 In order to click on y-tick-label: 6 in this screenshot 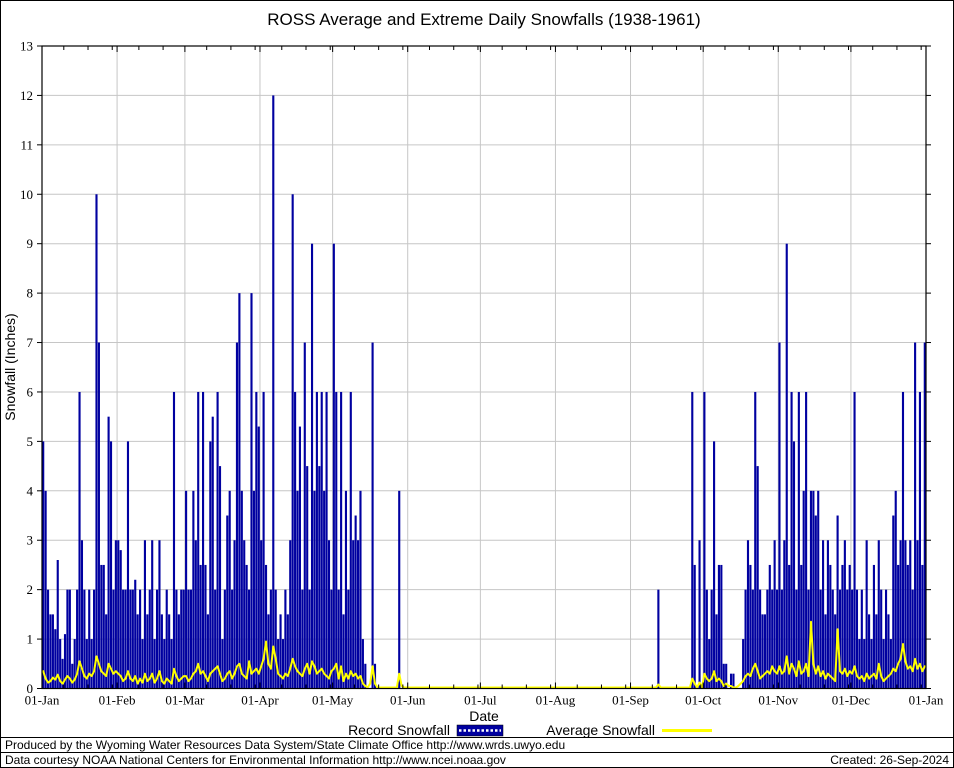, I will do `click(30, 391)`.